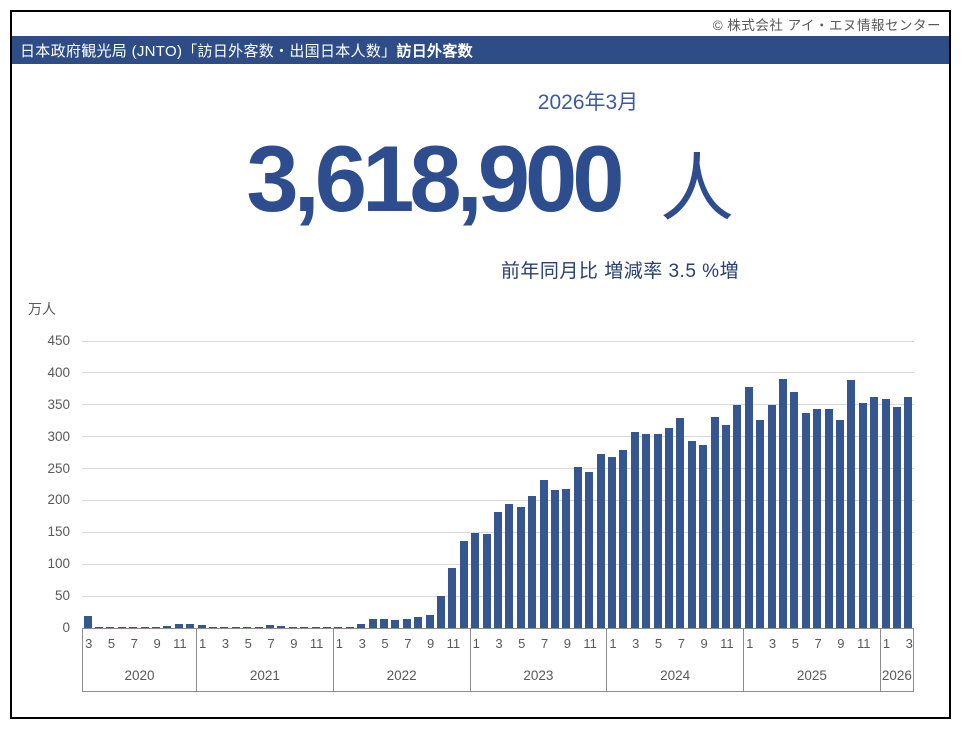 The image size is (963, 731). What do you see at coordinates (674, 660) in the screenshot?
I see `year-group-2024: 1 3 5 7 9 11 2024` at bounding box center [674, 660].